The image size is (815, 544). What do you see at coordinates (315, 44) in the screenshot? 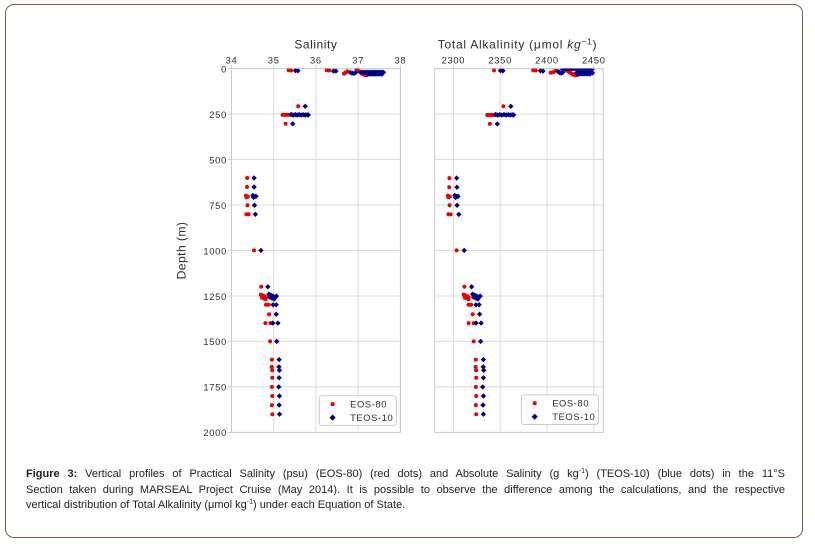
I see `svg-text: Salinity` at bounding box center [315, 44].